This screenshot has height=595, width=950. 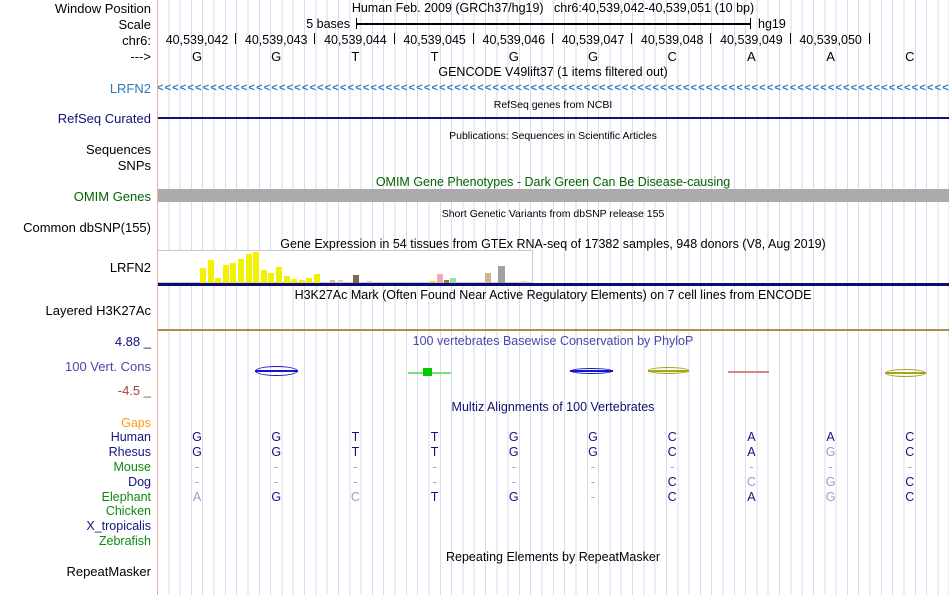 What do you see at coordinates (751, 40) in the screenshot?
I see `ruler-coordinate: 40,539,049` at bounding box center [751, 40].